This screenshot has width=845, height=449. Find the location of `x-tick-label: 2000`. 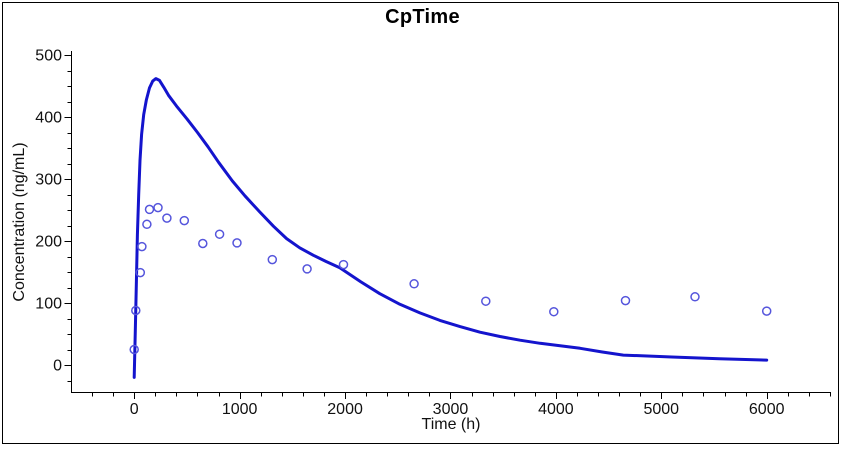

x-tick-label: 2000 is located at coordinates (345, 409).